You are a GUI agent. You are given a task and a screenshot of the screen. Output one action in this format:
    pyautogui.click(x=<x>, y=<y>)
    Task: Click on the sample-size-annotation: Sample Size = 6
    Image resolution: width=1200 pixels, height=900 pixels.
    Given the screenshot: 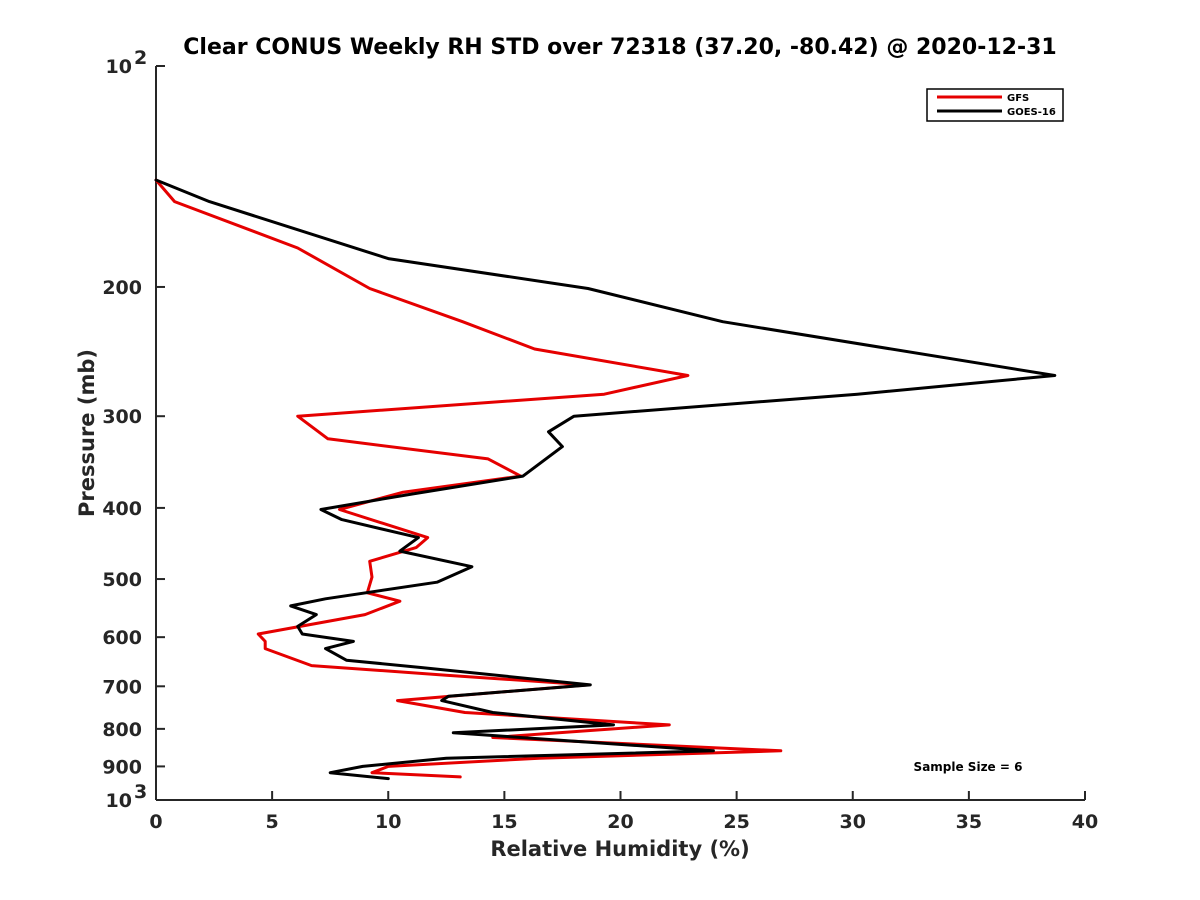 What is the action you would take?
    pyautogui.click(x=968, y=767)
    